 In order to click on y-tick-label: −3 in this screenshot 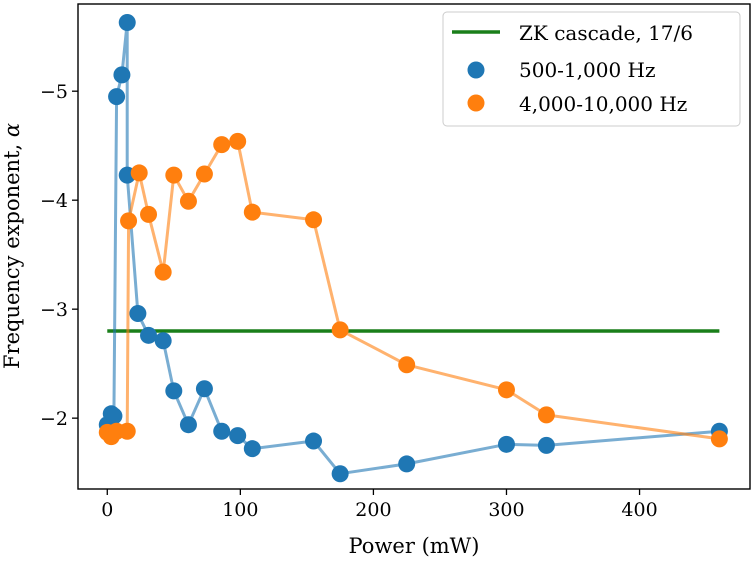, I will do `click(54, 310)`.